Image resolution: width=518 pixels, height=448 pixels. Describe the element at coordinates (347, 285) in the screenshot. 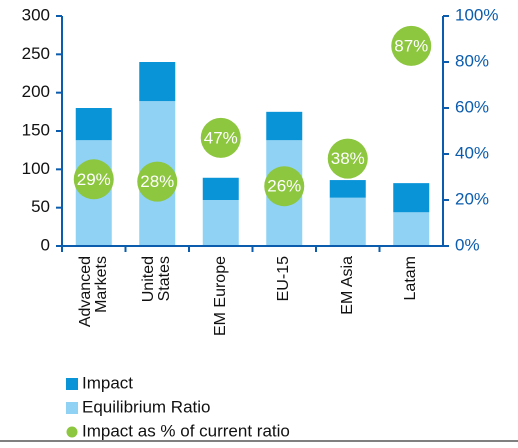

I see `x-tick-label: EM Asia` at that location.